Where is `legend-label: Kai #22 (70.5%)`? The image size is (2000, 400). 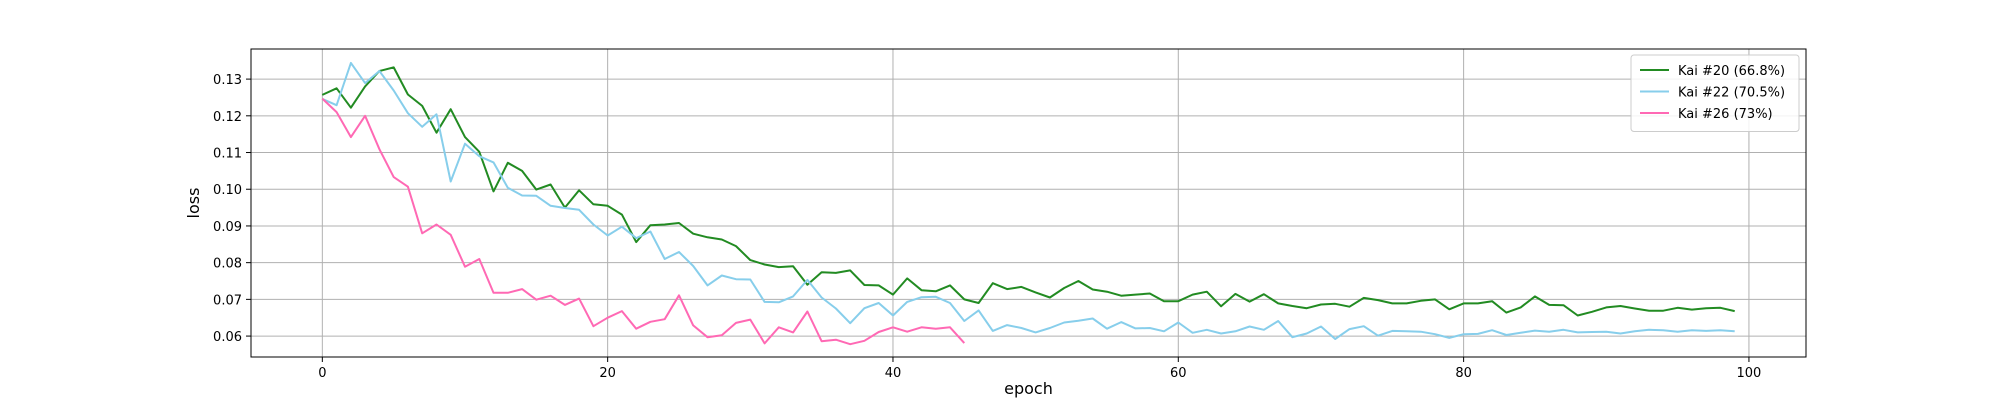
legend-label: Kai #22 (70.5%) is located at coordinates (1731, 93).